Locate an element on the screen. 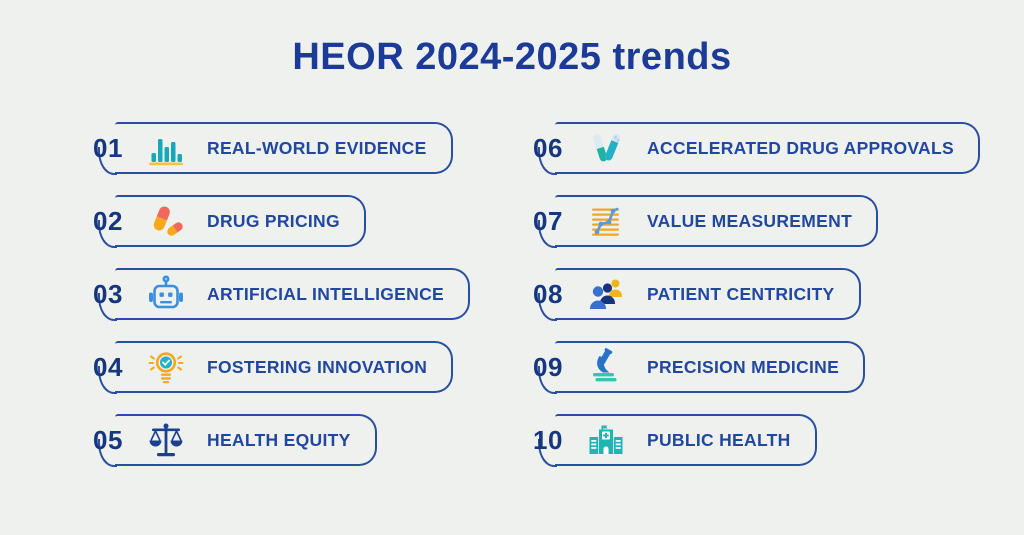  trend-pill: PUBLIC HEALTH is located at coordinates (677, 440).